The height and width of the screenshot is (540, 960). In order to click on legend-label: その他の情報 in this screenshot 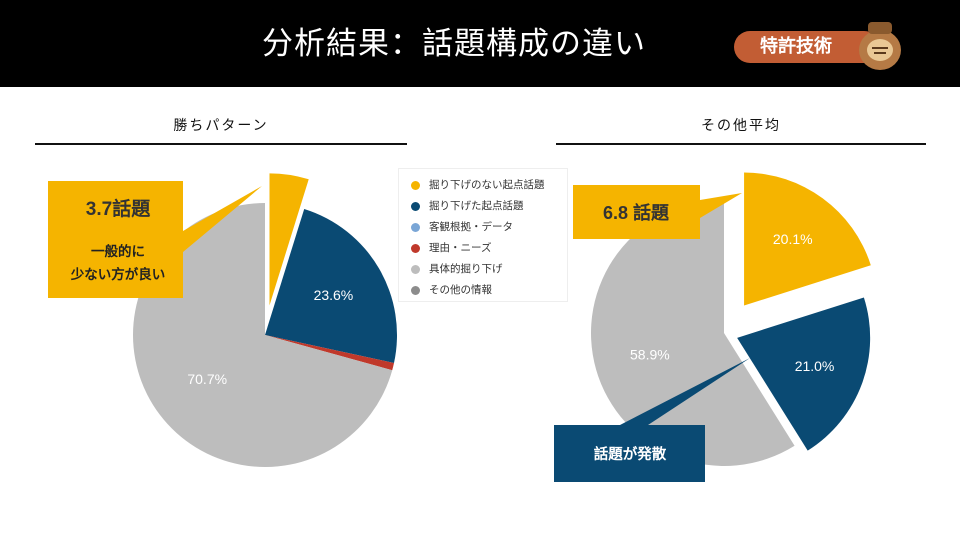, I will do `click(460, 290)`.